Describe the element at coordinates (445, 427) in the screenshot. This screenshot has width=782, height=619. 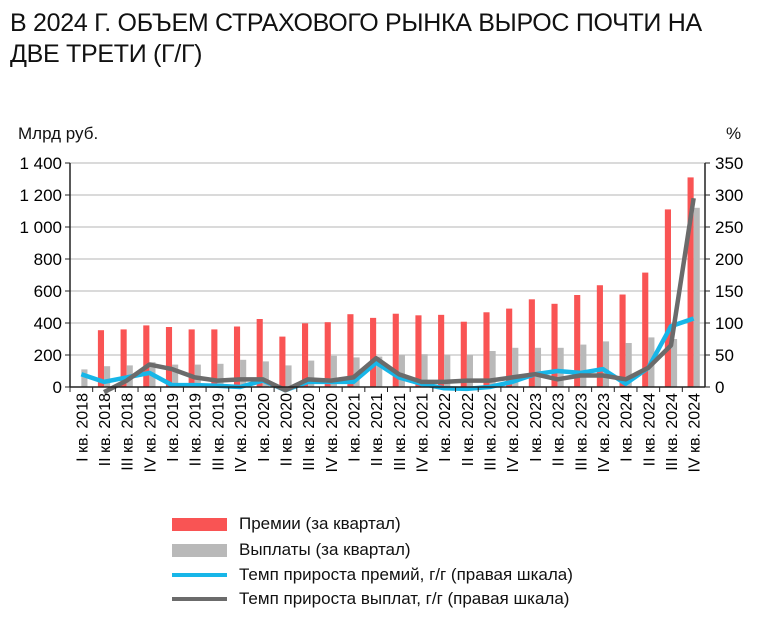
I see `x-tick-label: I кв. 2022` at that location.